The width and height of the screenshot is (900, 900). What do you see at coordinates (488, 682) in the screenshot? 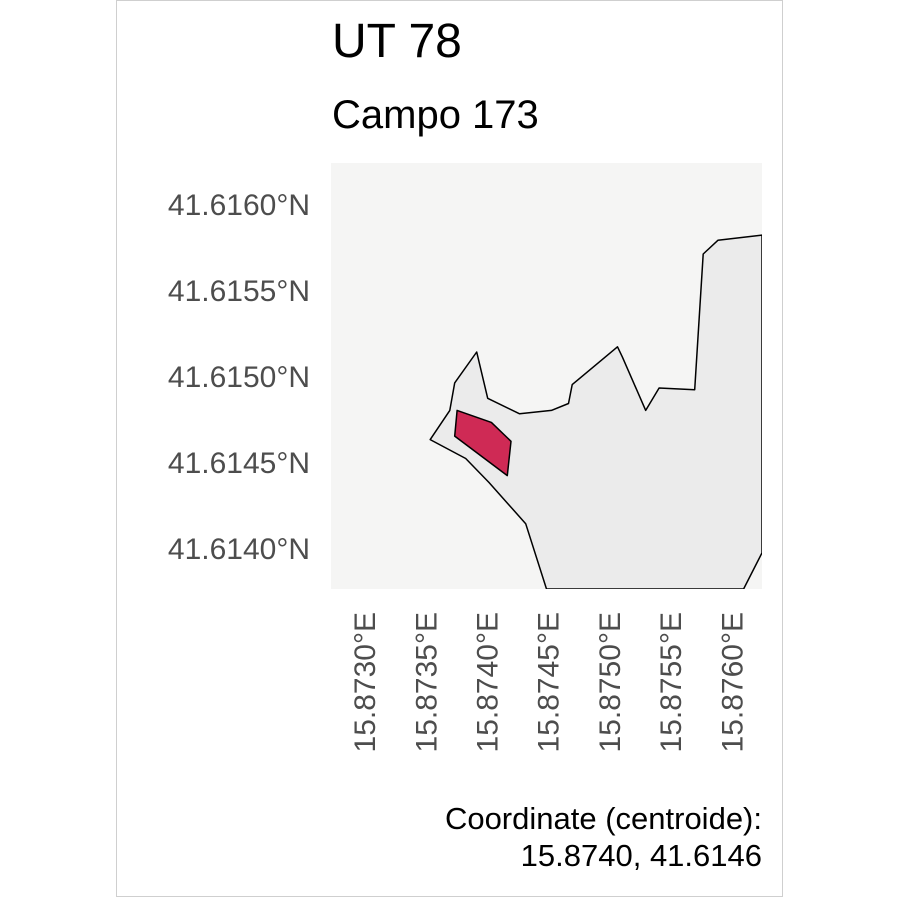
I see `x-tick-label: 15.8740°E` at bounding box center [488, 682].